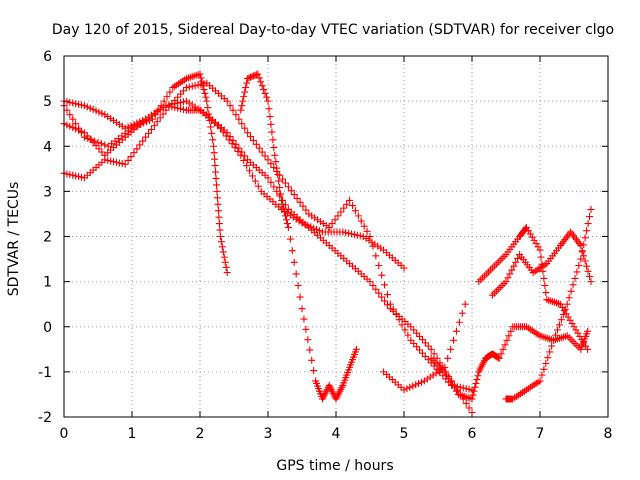 The image size is (640, 480). Describe the element at coordinates (608, 434) in the screenshot. I see `x-tick-label: 8` at that location.